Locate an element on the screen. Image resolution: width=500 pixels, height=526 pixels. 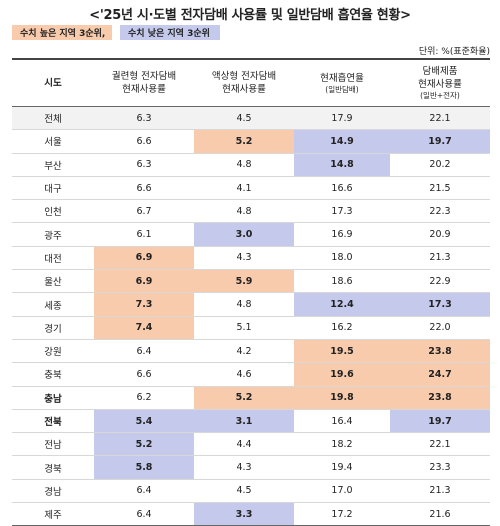
header-liquid-type: 액상형 전자담배 현재사용률 is located at coordinates (244, 82).